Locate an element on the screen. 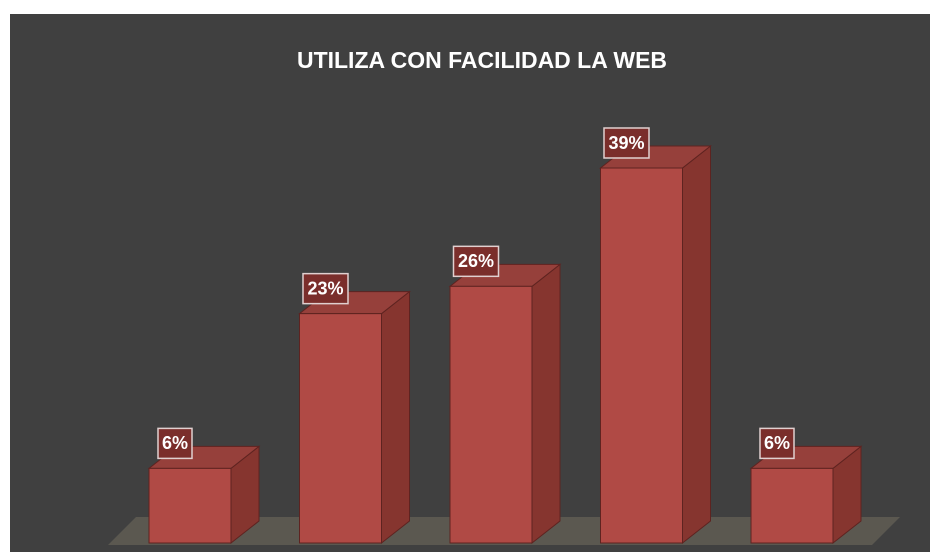 The height and width of the screenshot is (557, 940). value-label: 39% is located at coordinates (626, 143).